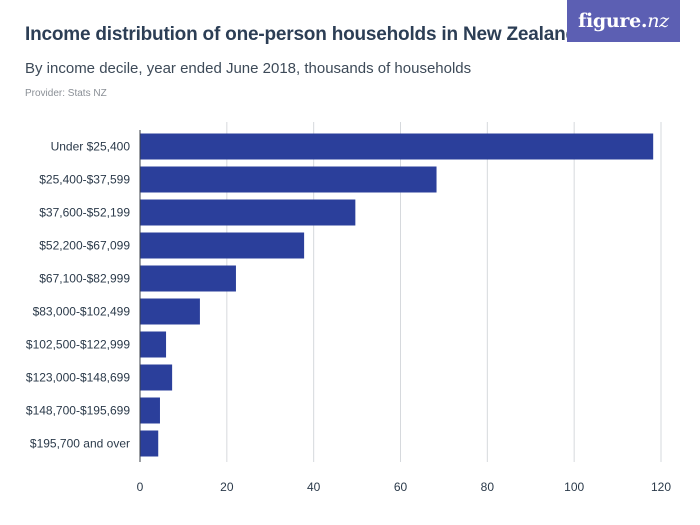 This screenshot has height=525, width=700. I want to click on category-label: $67,100-$82,999, so click(84, 279).